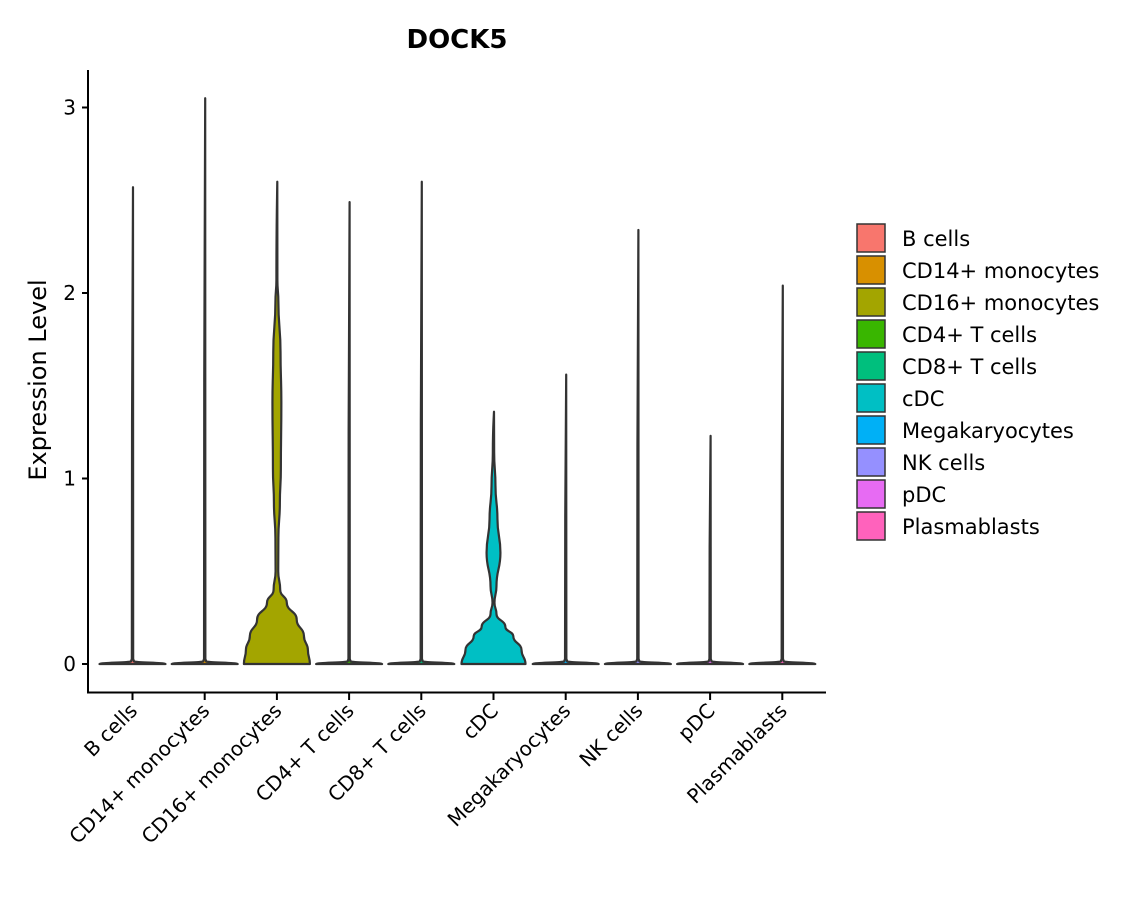  Describe the element at coordinates (139, 774) in the screenshot. I see `x-tick-label: CD14+ monocytes` at that location.